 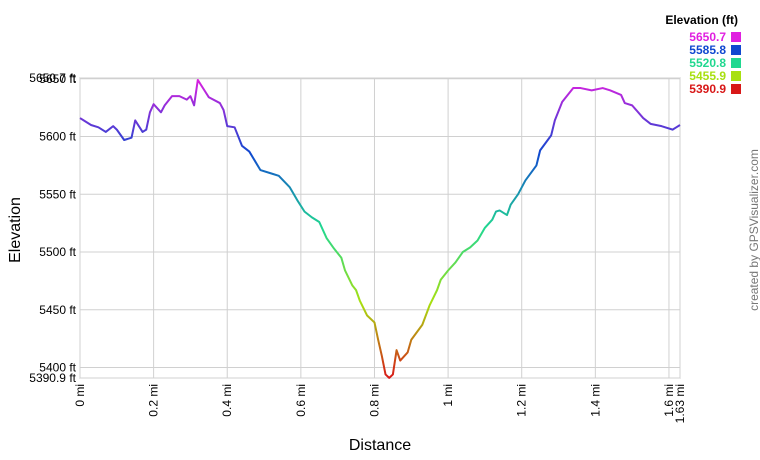 I want to click on x-tick-label: 1 mi, so click(x=448, y=395).